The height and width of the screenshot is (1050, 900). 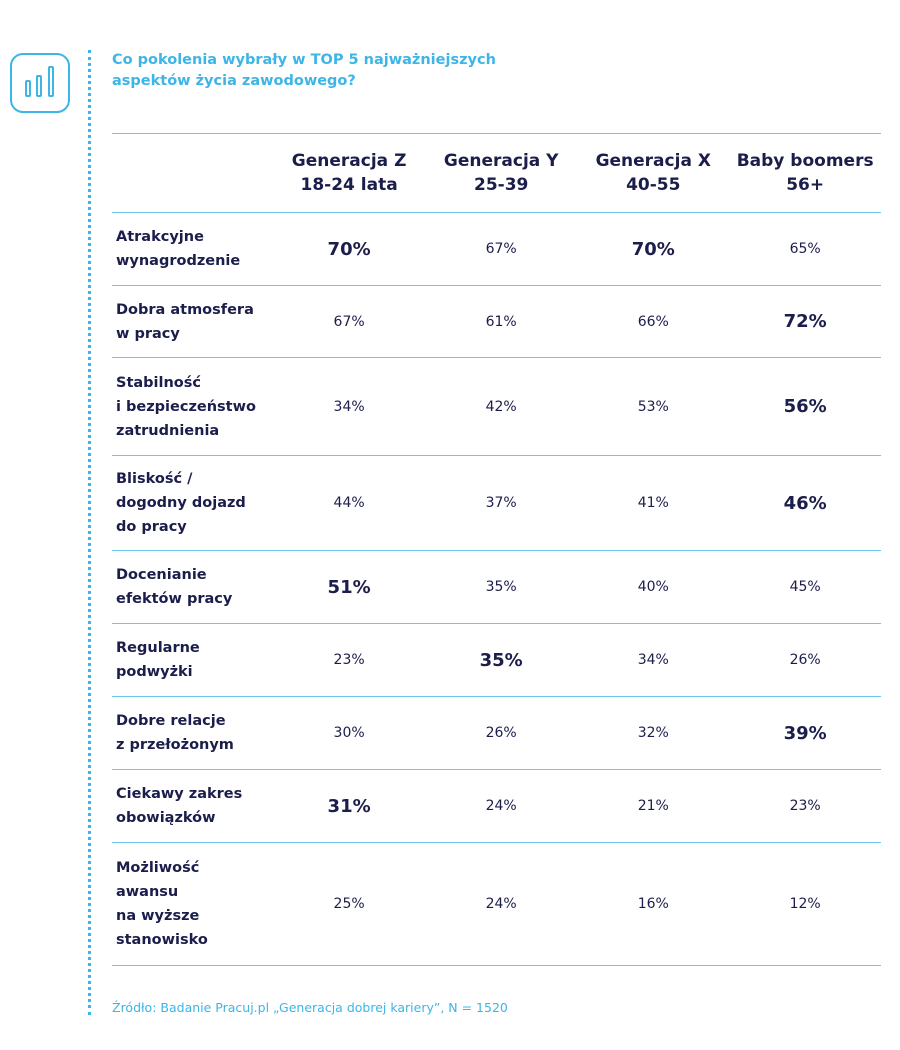 I want to click on value-cell: 40%, so click(x=653, y=587).